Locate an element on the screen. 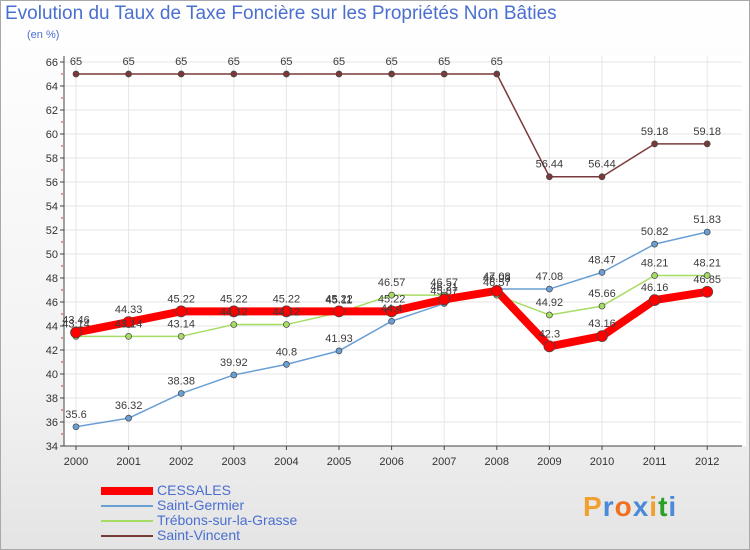  data-label: 44.4 is located at coordinates (391, 309).